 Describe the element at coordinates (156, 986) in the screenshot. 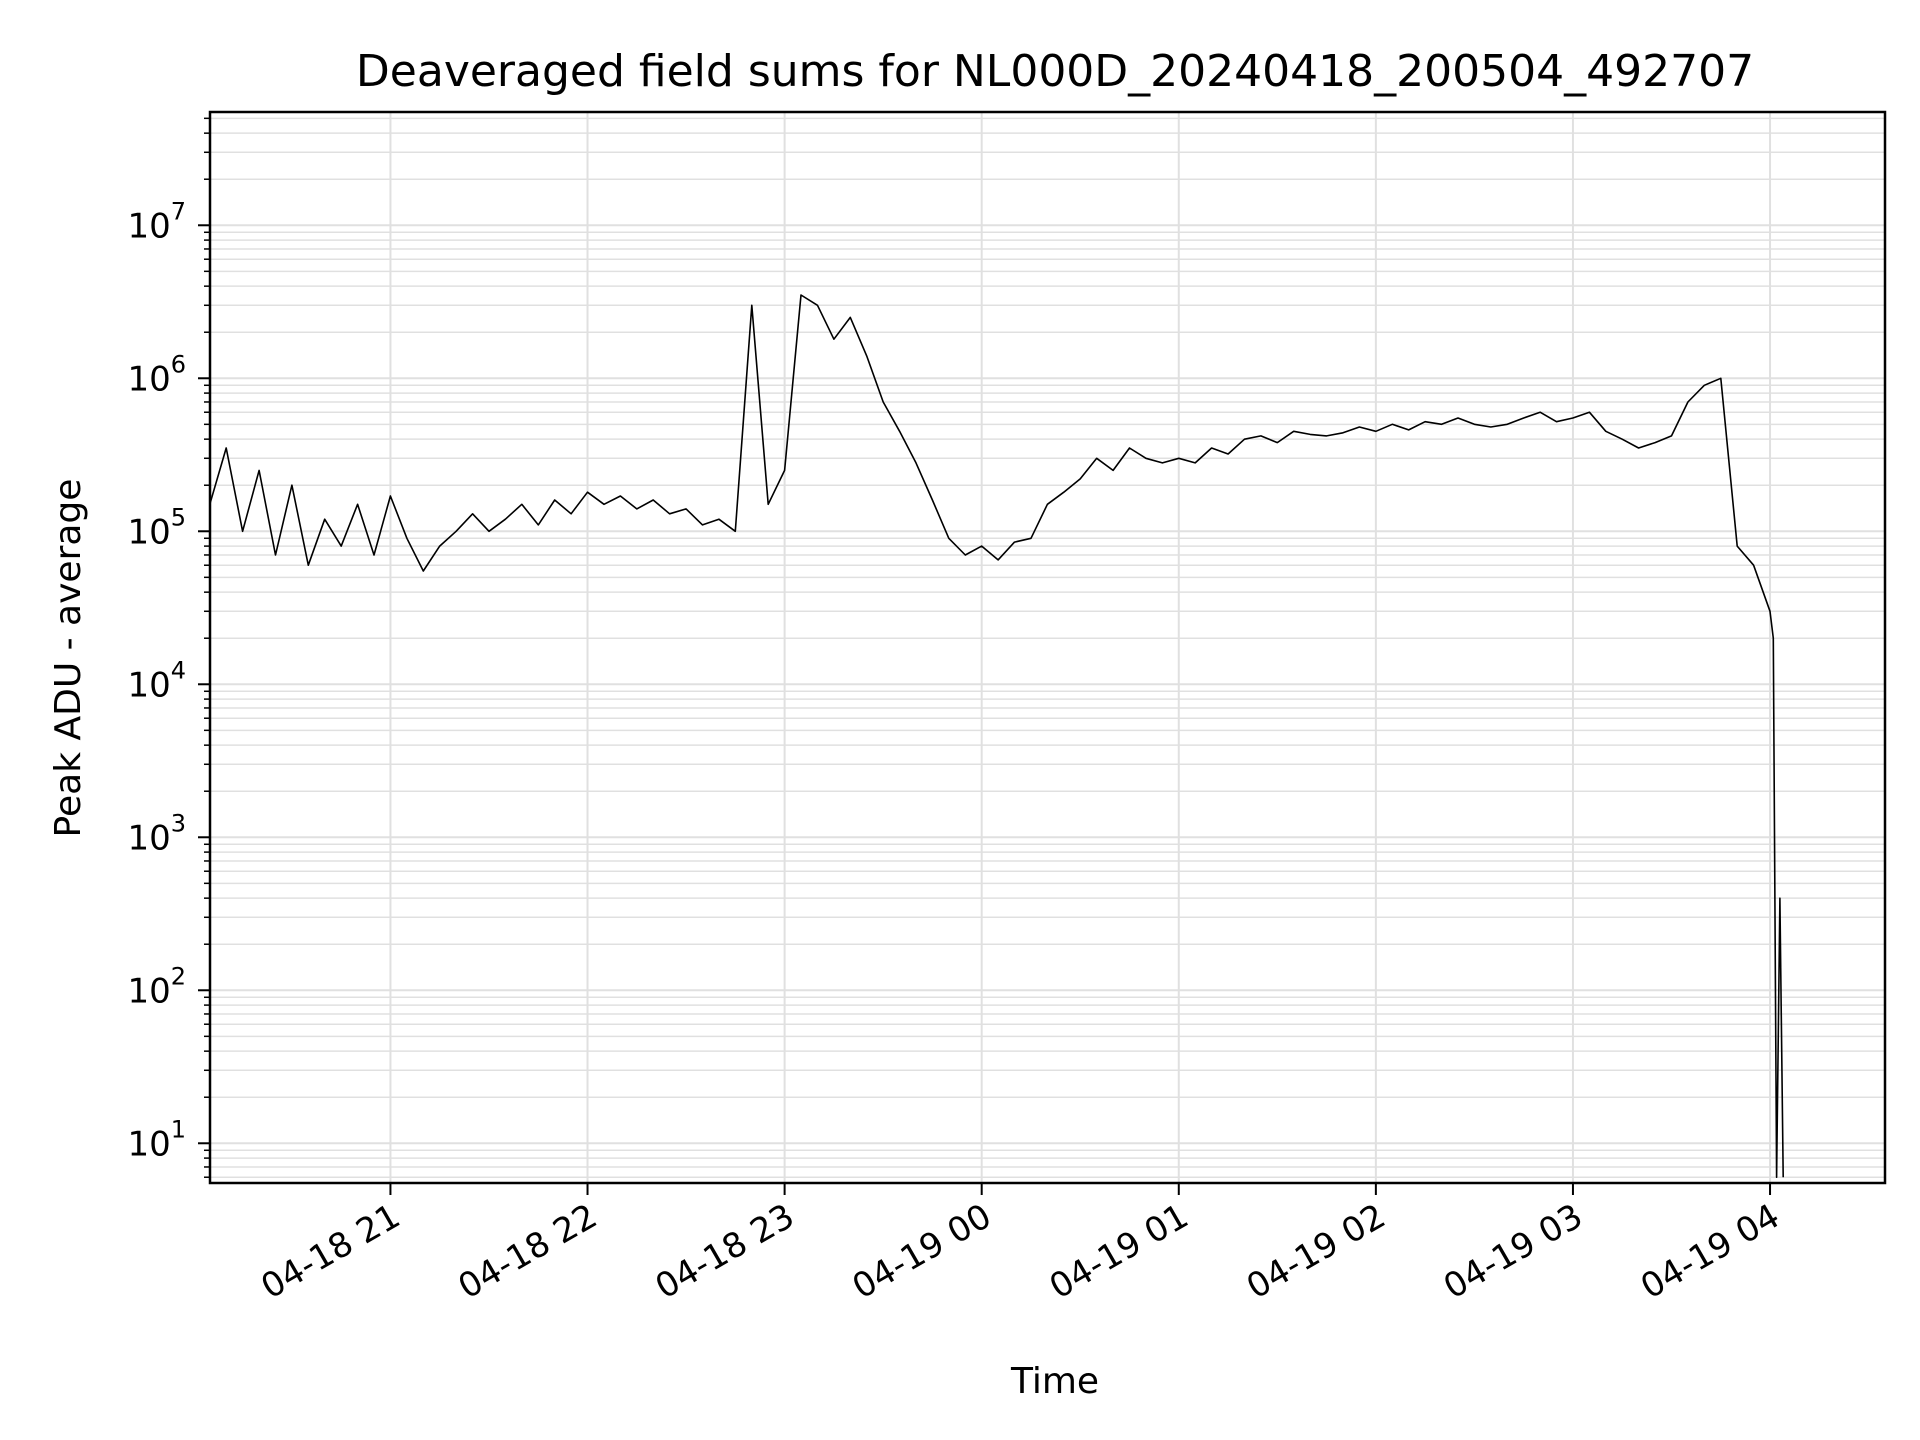

I see `y-tick-label: 10²` at that location.